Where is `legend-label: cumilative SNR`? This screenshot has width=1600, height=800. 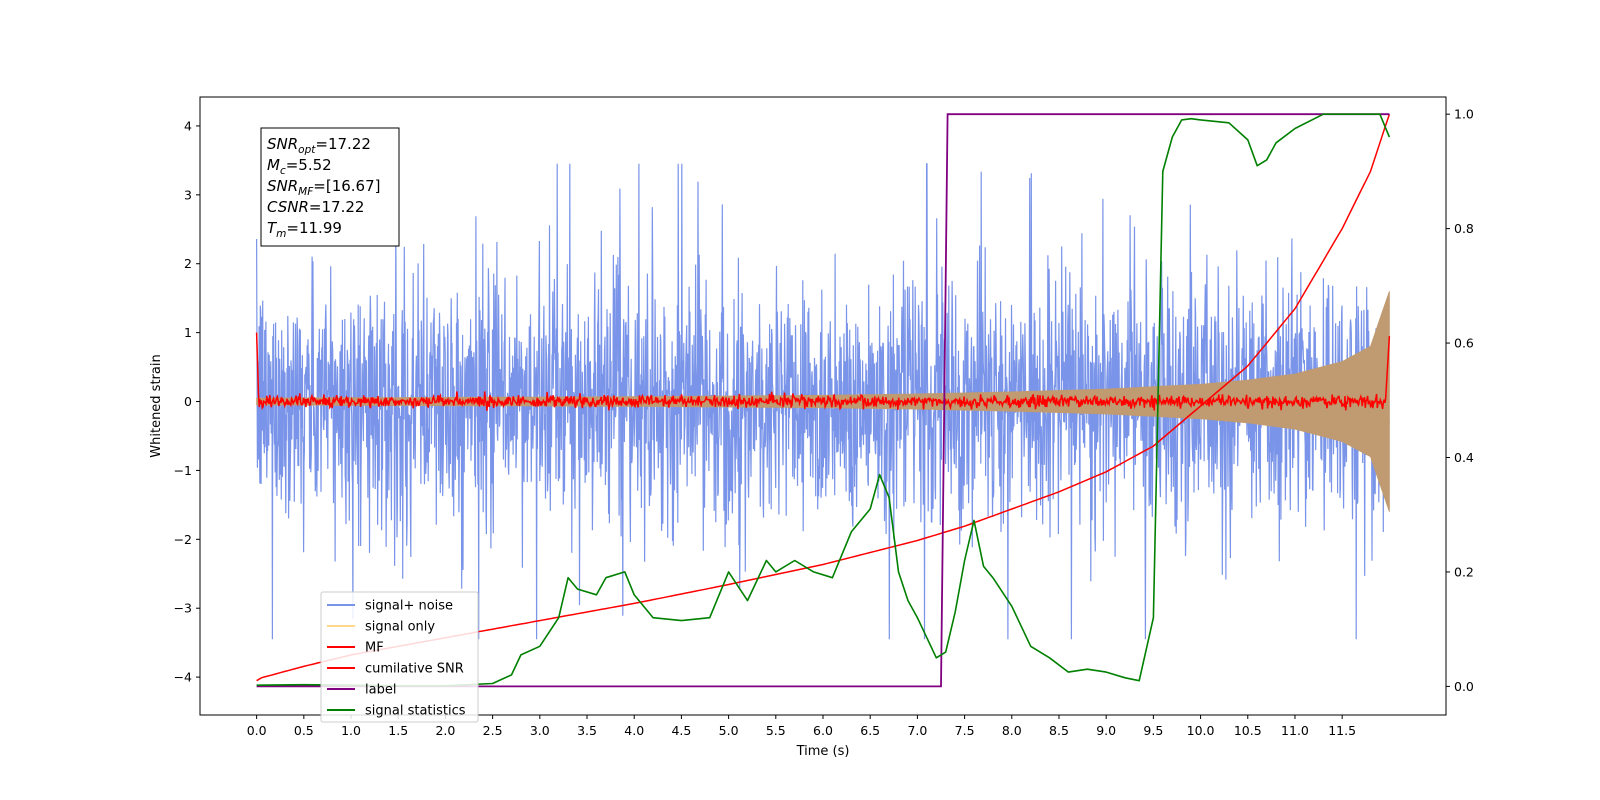
legend-label: cumilative SNR is located at coordinates (414, 669).